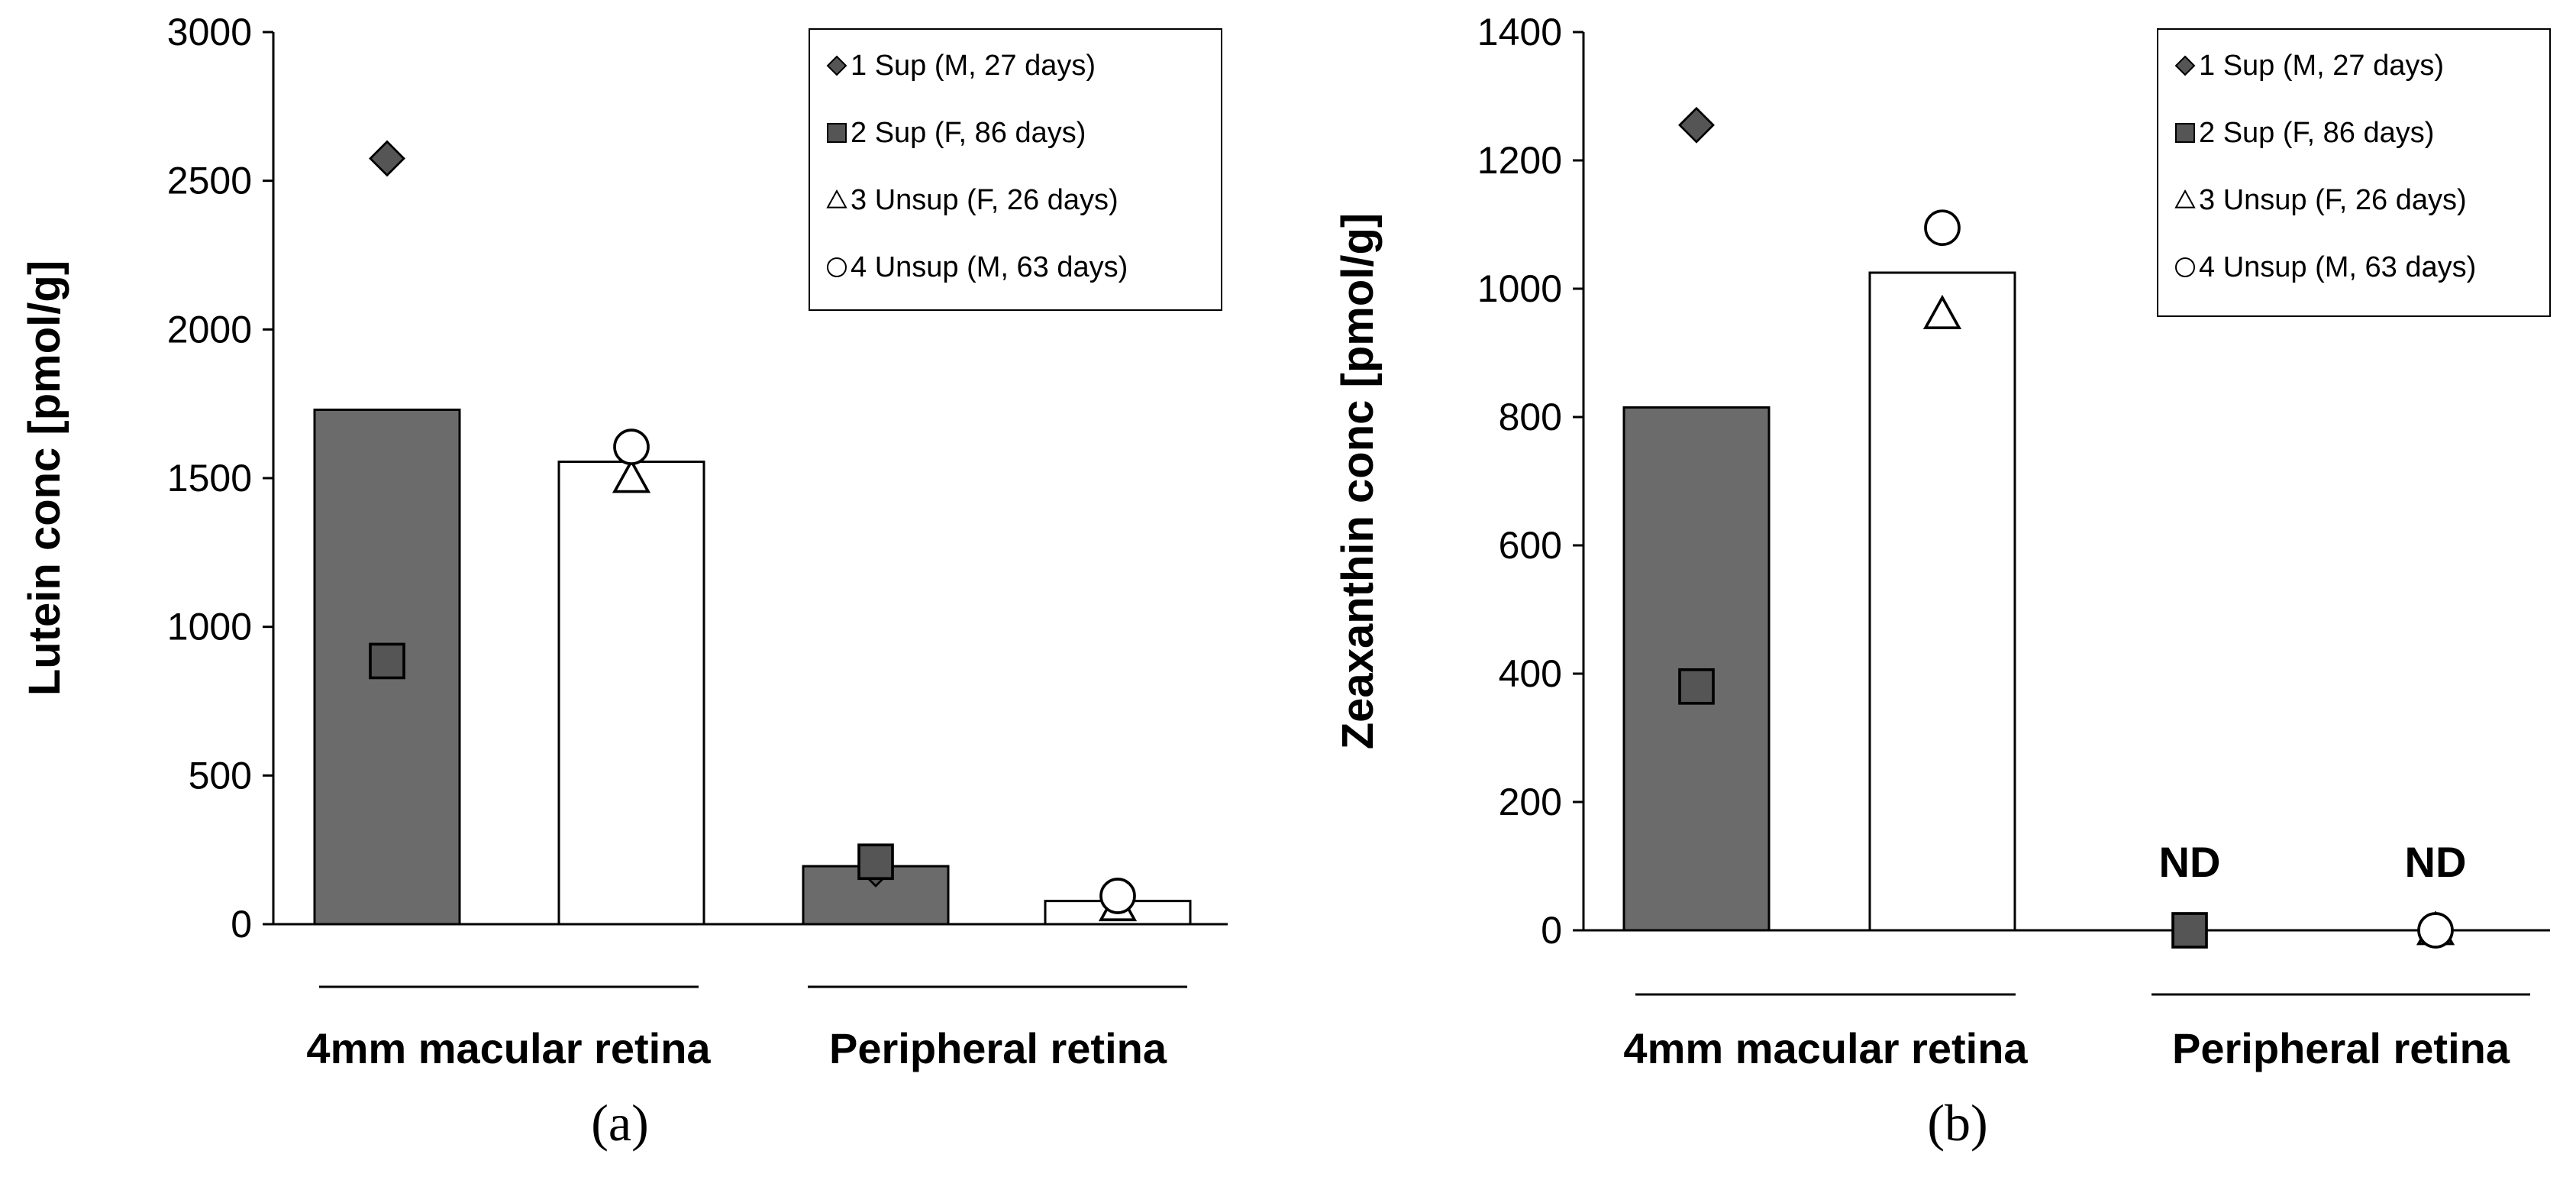 The height and width of the screenshot is (1177, 2576). What do you see at coordinates (1530, 545) in the screenshot?
I see `y-tick-label: 600` at bounding box center [1530, 545].